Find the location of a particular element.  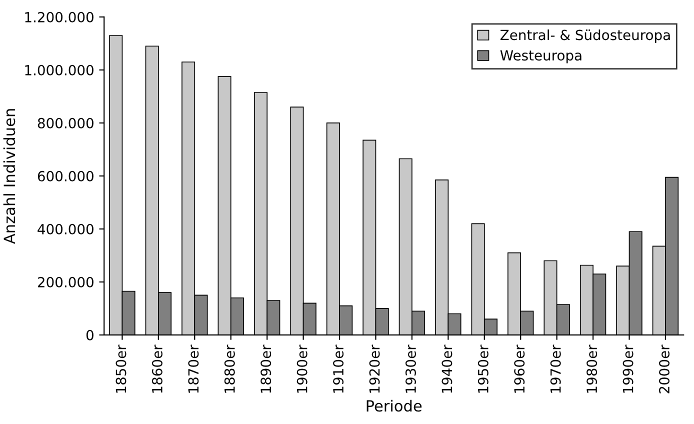

x-tick-label: 1850er is located at coordinates (121, 368).